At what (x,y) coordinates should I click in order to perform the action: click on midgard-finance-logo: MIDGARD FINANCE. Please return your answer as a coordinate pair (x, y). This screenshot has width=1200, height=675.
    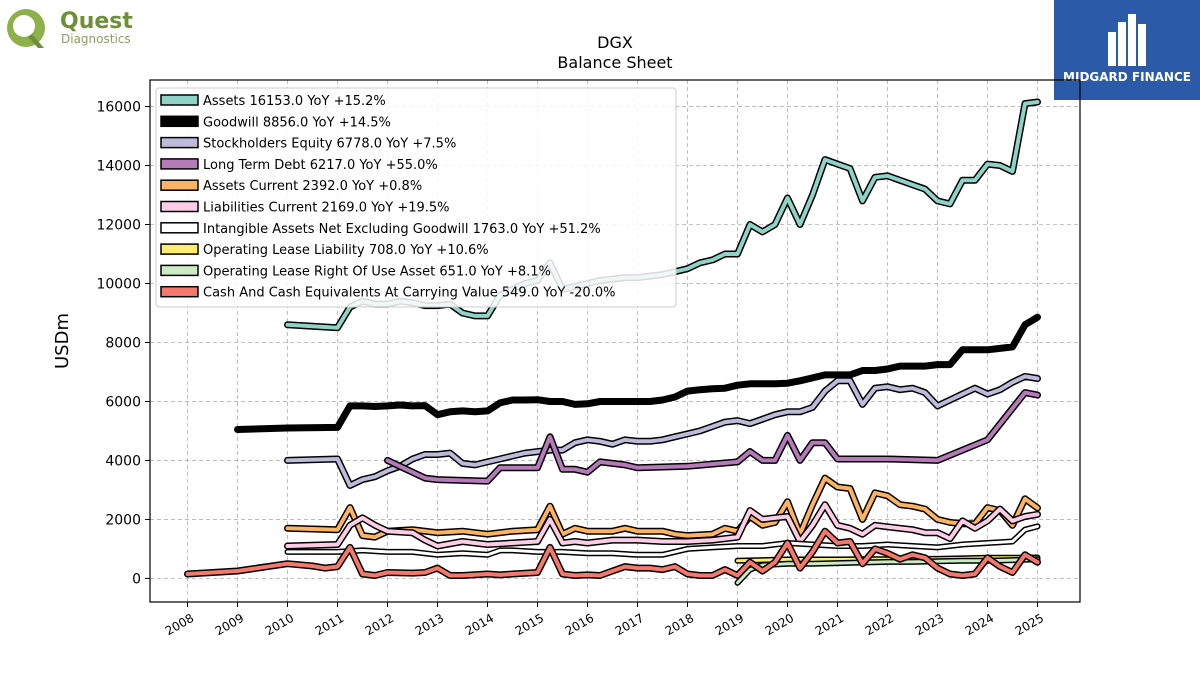
    Looking at the image, I should click on (1127, 50).